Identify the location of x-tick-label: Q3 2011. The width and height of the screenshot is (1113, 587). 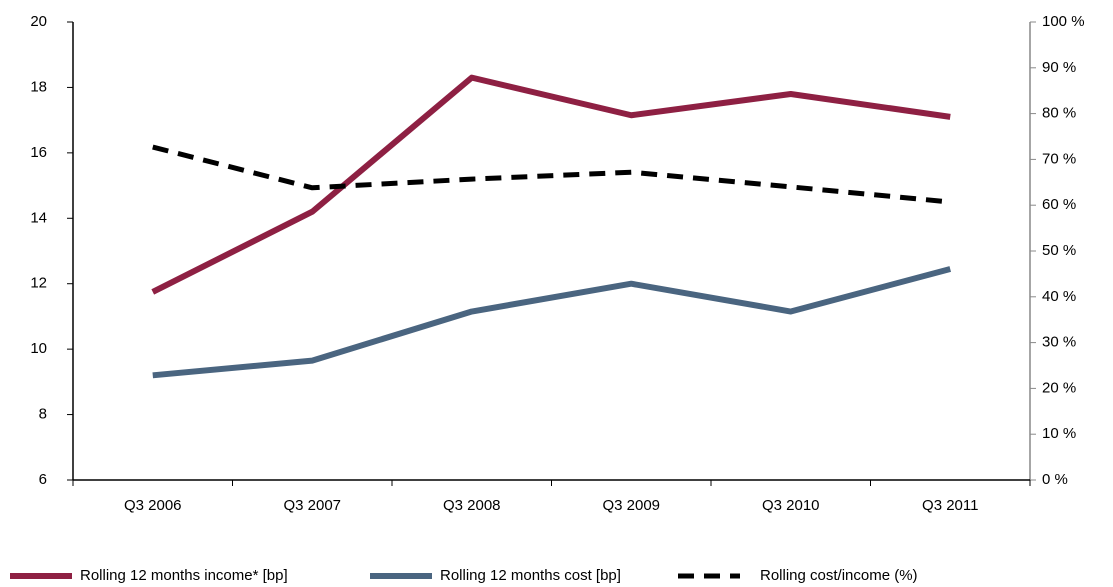
(950, 505).